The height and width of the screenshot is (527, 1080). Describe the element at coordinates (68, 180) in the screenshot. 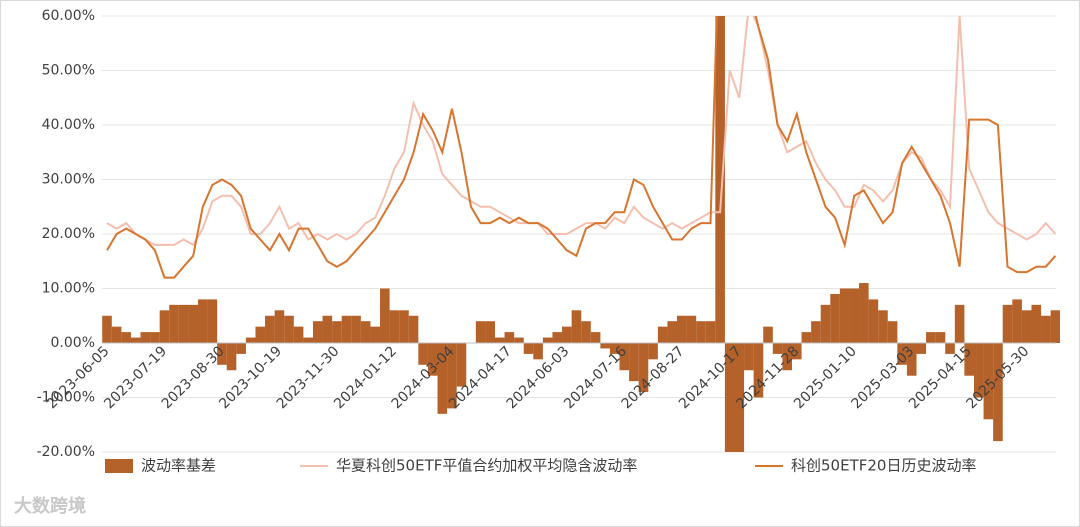

I see `y-tick-label: 30.00%` at that location.